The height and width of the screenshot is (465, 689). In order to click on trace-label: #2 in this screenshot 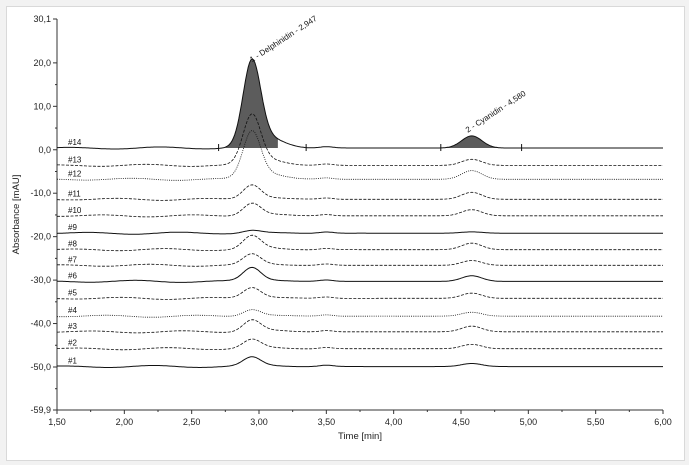, I will do `click(72, 343)`.